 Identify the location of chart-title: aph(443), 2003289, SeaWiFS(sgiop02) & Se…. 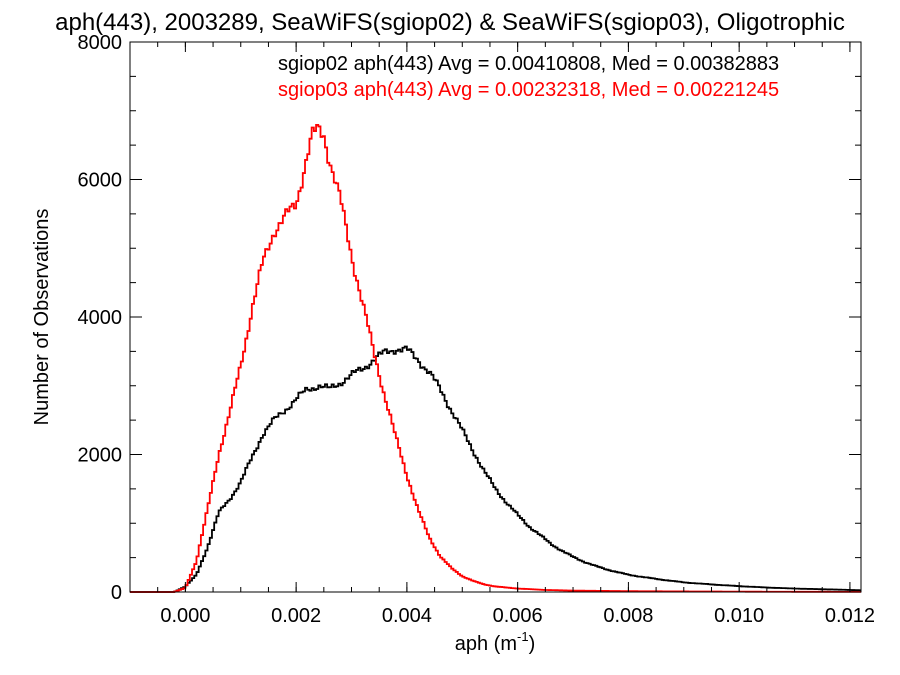
(450, 22).